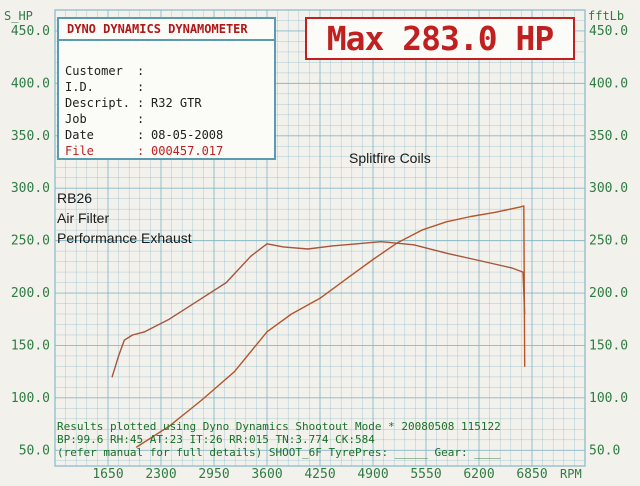  What do you see at coordinates (604, 450) in the screenshot?
I see `y-tick-label-right: 50.0` at bounding box center [604, 450].